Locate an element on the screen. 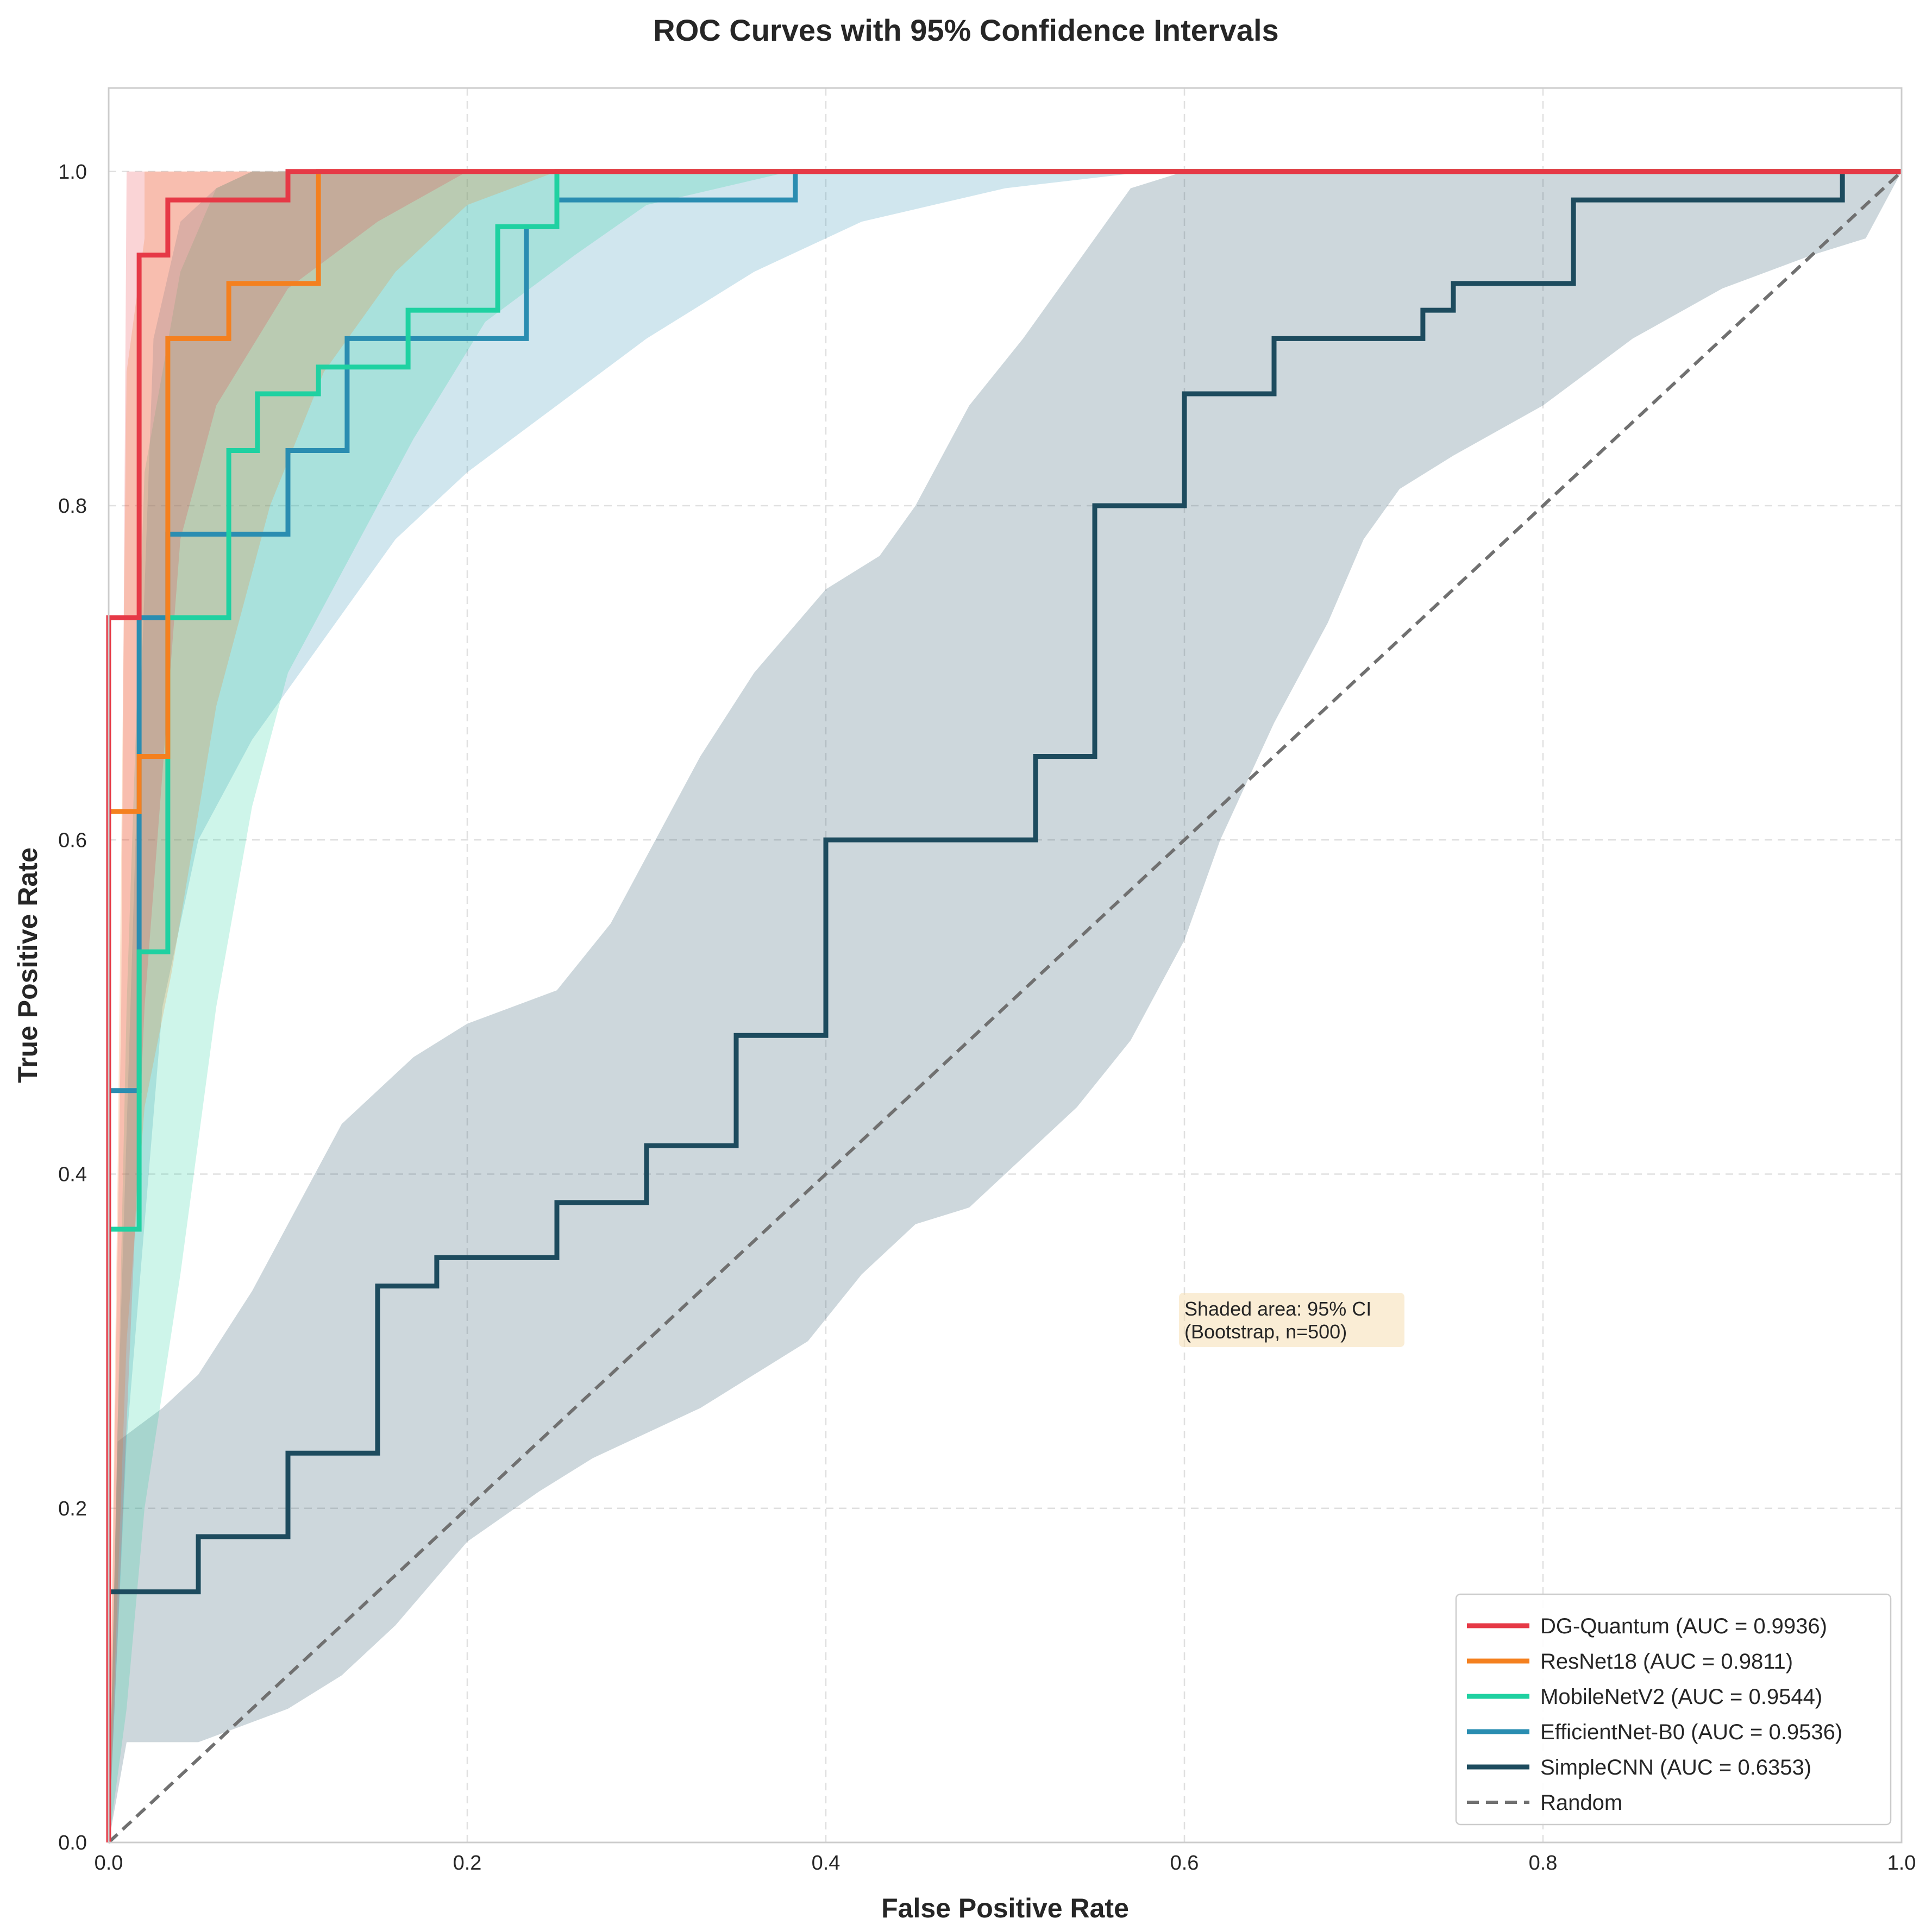 This screenshot has height=1931, width=1932. legend-label: ResNet18 (AUC = 0.9811) is located at coordinates (1666, 1662).